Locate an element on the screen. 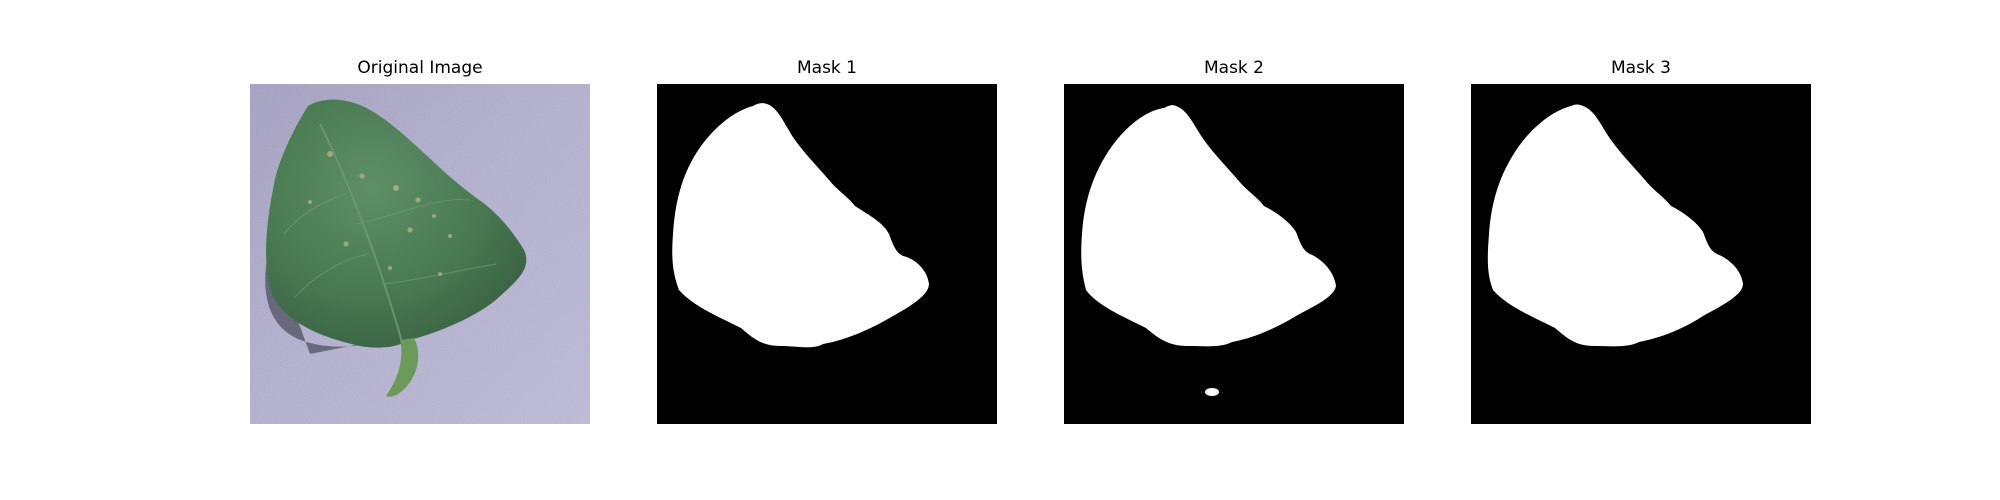 The width and height of the screenshot is (2000, 500). mask-3-region is located at coordinates (1615, 225).